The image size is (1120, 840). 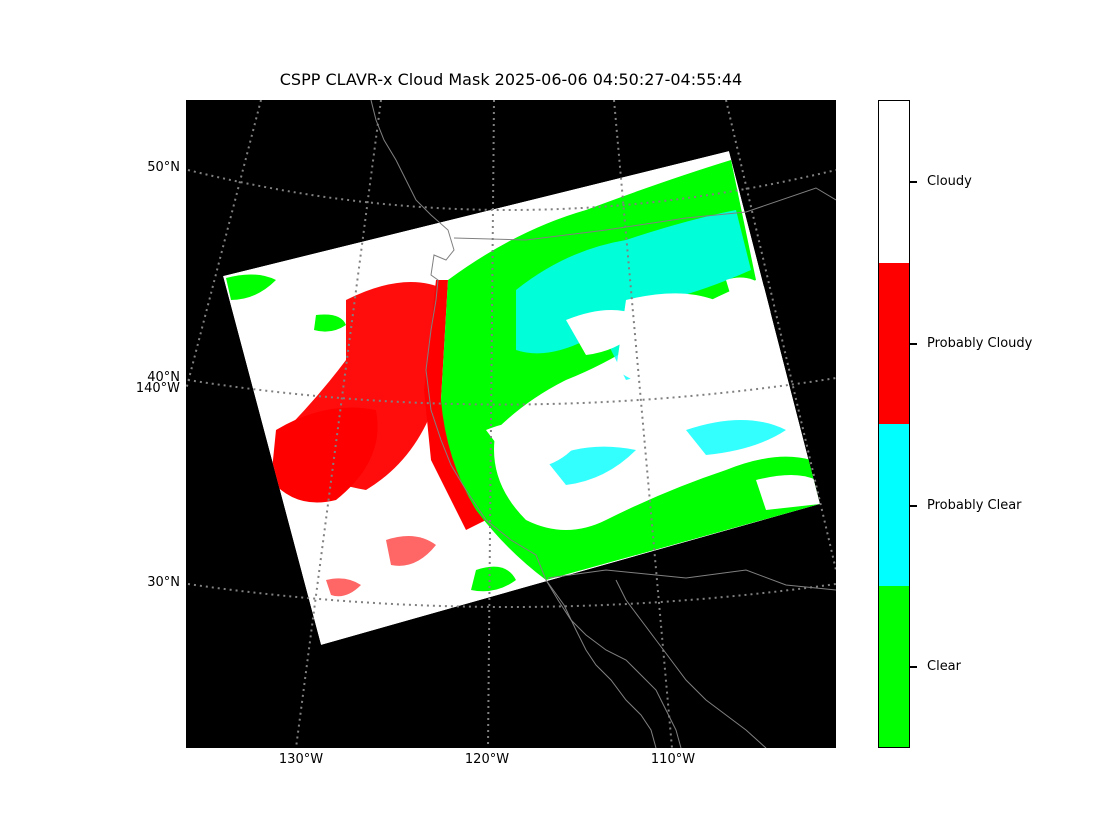 What do you see at coordinates (644, 214) in the screenshot?
I see `us-canada-border` at bounding box center [644, 214].